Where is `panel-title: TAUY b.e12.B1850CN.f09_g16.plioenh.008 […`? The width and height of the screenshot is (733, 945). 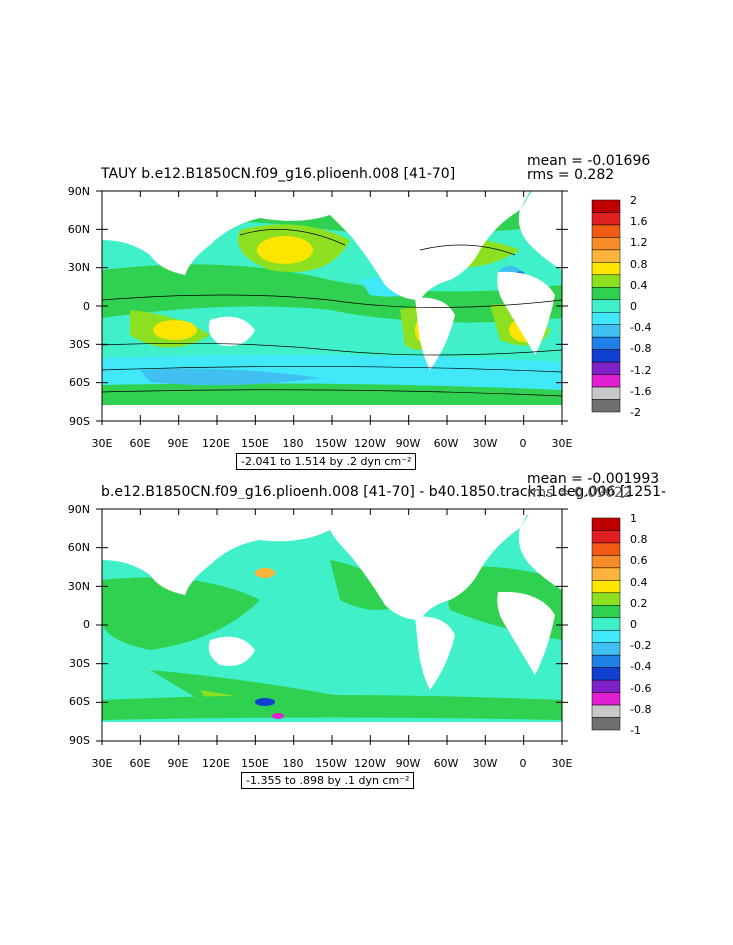
panel-title: TAUY b.e12.B1850CN.f09_g16.plioenh.008 [… is located at coordinates (278, 174).